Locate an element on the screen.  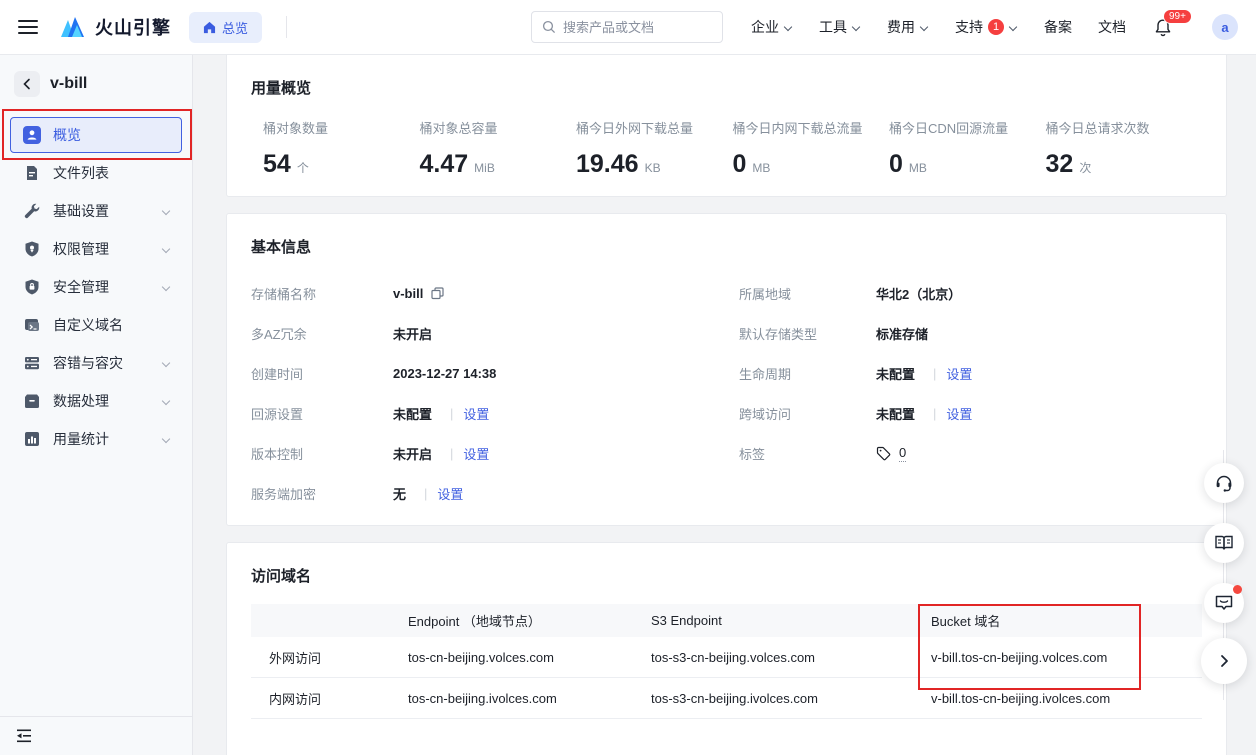
bar-chart-icon is located at coordinates (32, 439).